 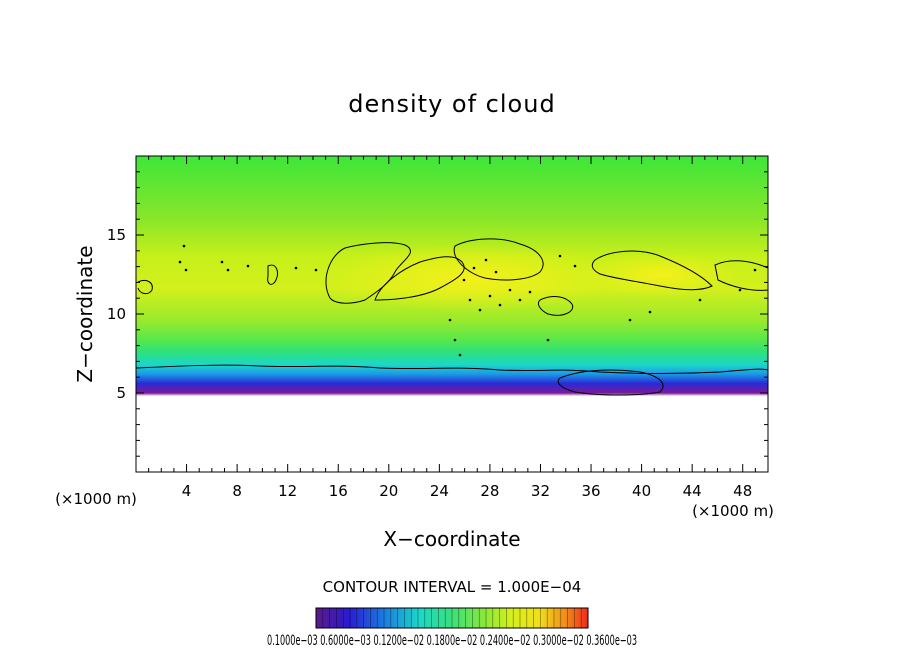 What do you see at coordinates (733, 511) in the screenshot?
I see `x-unit-label: (×1000 m)` at bounding box center [733, 511].